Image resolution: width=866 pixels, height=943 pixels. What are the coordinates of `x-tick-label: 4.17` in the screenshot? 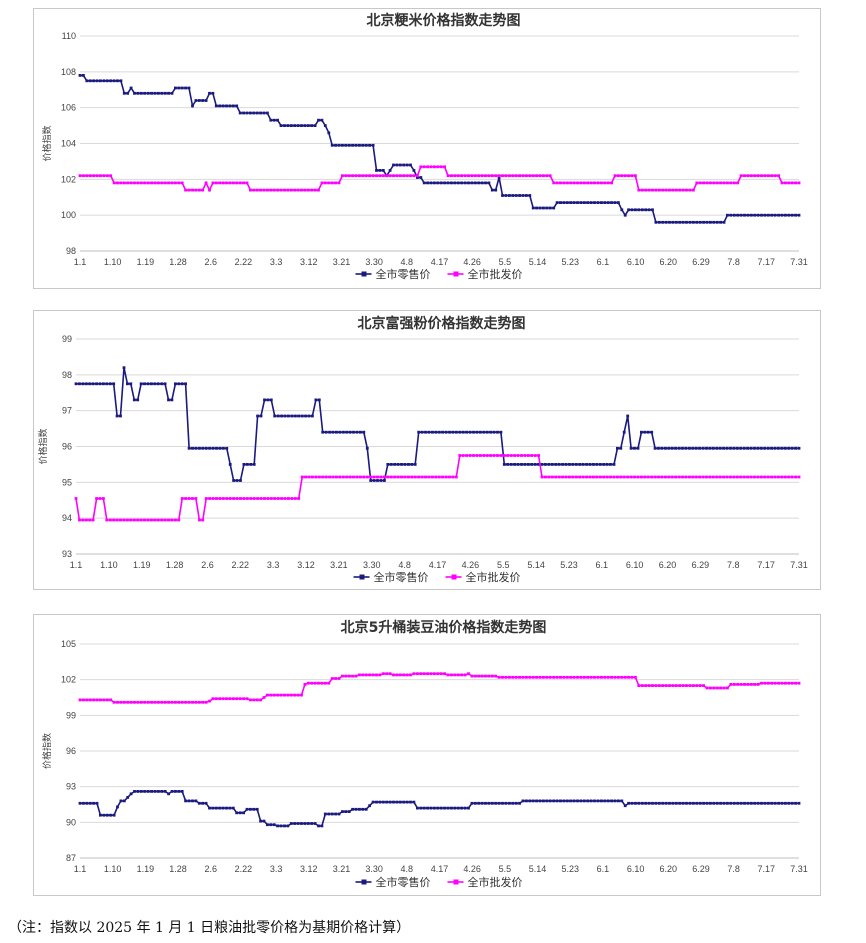 It's located at (438, 565).